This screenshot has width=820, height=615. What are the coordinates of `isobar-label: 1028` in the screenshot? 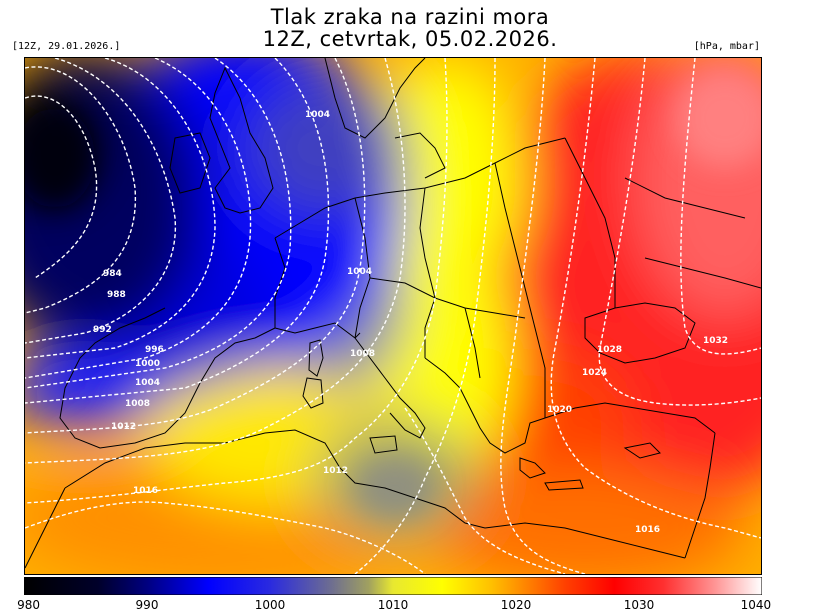 It's located at (609, 350).